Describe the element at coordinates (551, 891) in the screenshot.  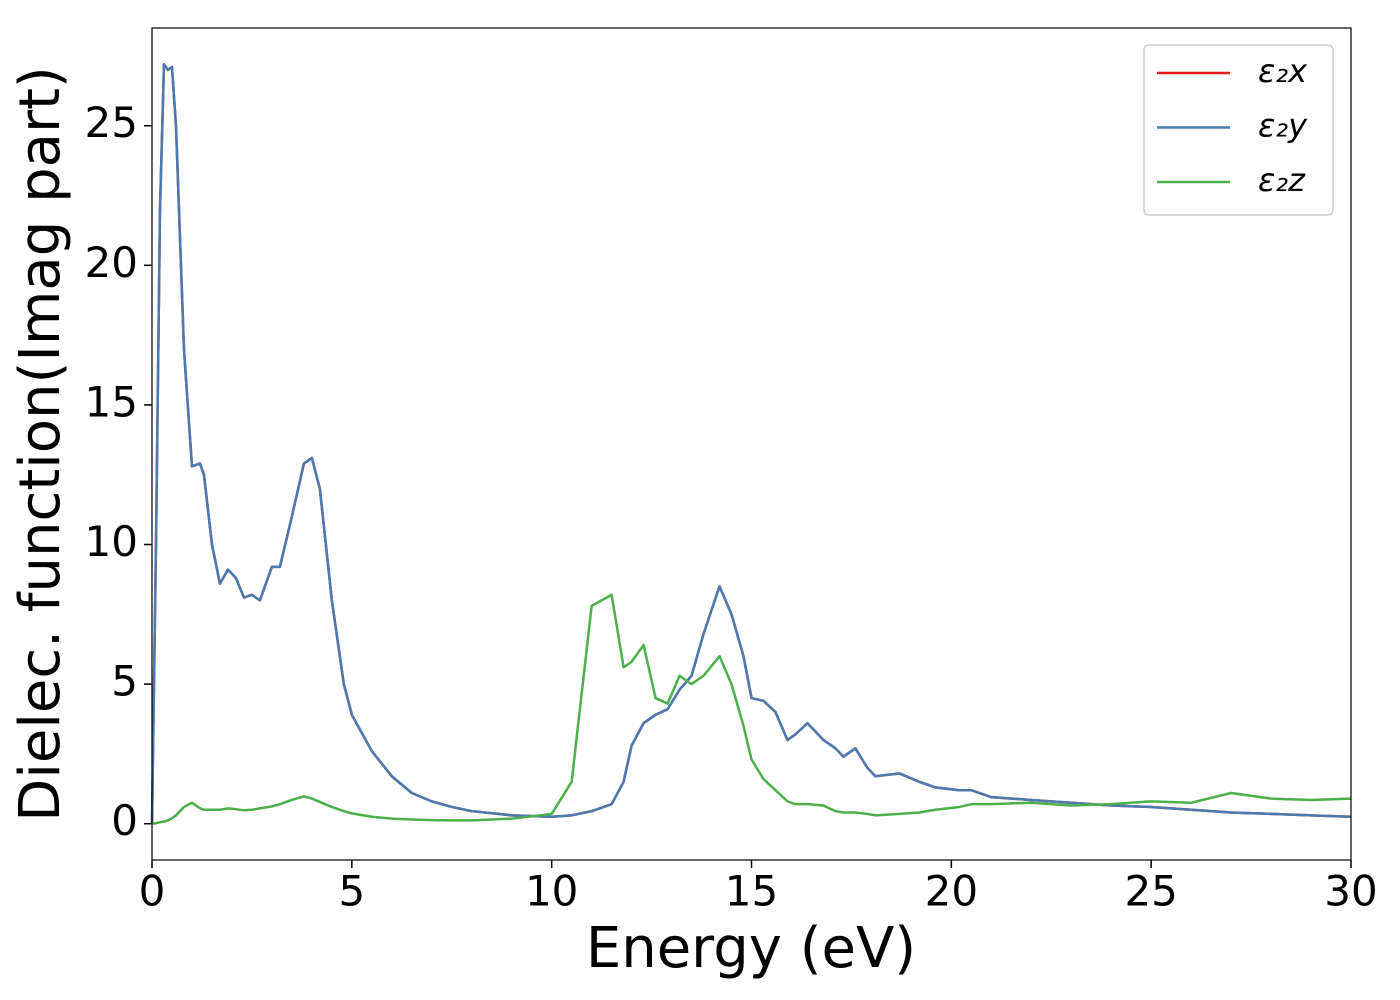
I see `x-tick-label: 10` at that location.